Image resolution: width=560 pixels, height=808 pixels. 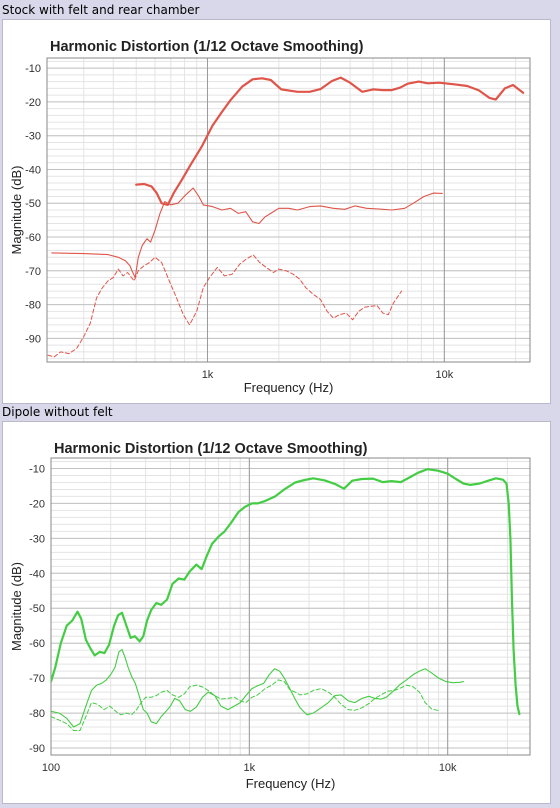 I want to click on x-tick-label: 100, so click(x=51, y=768).